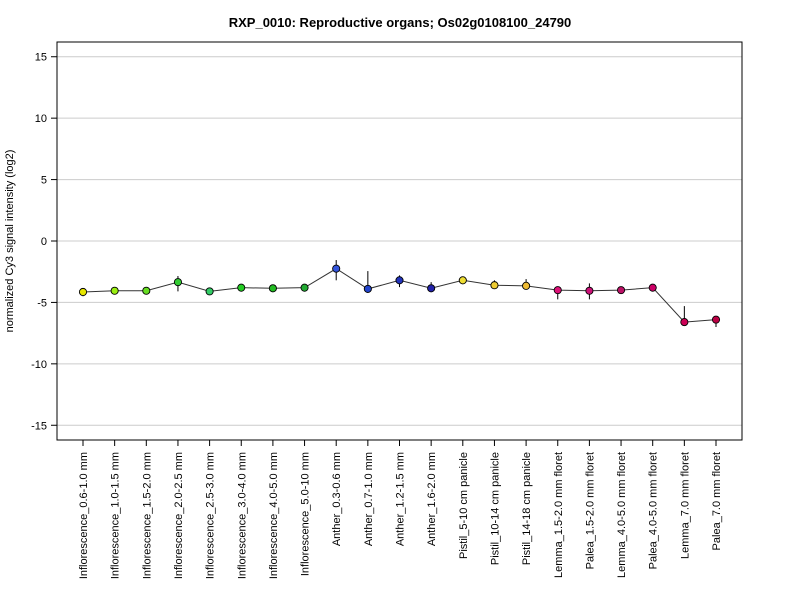 This screenshot has height=600, width=800. Describe the element at coordinates (337, 499) in the screenshot. I see `x-tick-label: Anther_0.3-0.6 mm` at that location.